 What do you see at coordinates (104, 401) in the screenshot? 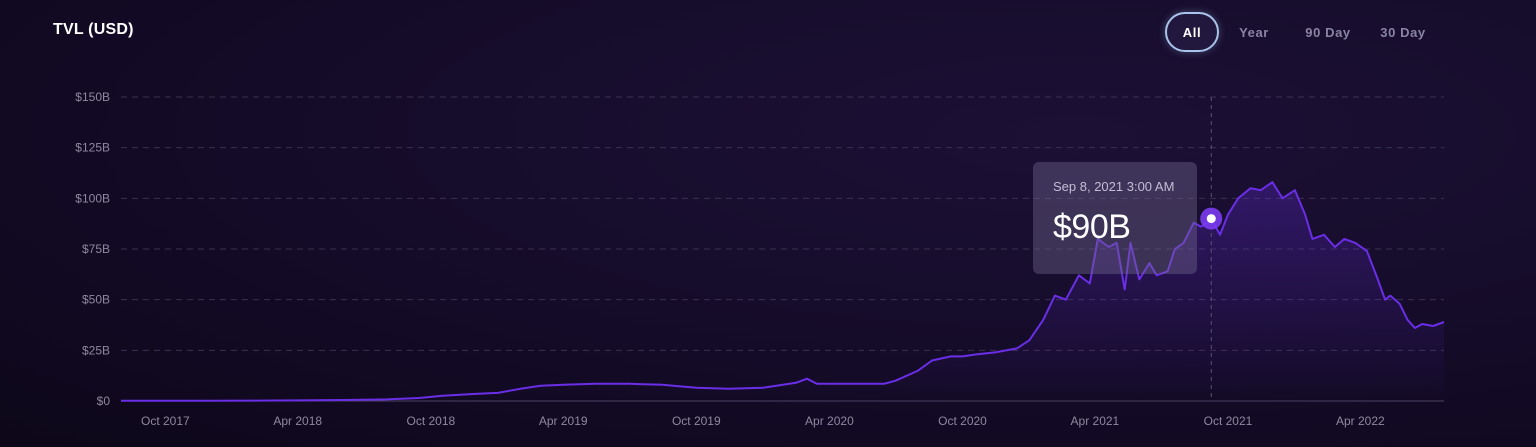
I see `y-tick-label: $0` at bounding box center [104, 401].